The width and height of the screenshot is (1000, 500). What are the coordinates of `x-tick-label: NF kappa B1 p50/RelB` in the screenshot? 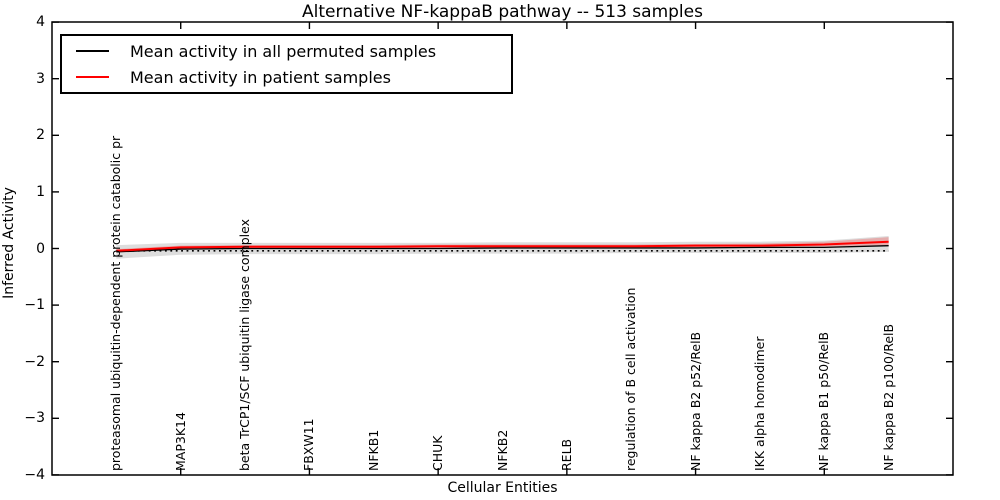 It's located at (824, 401).